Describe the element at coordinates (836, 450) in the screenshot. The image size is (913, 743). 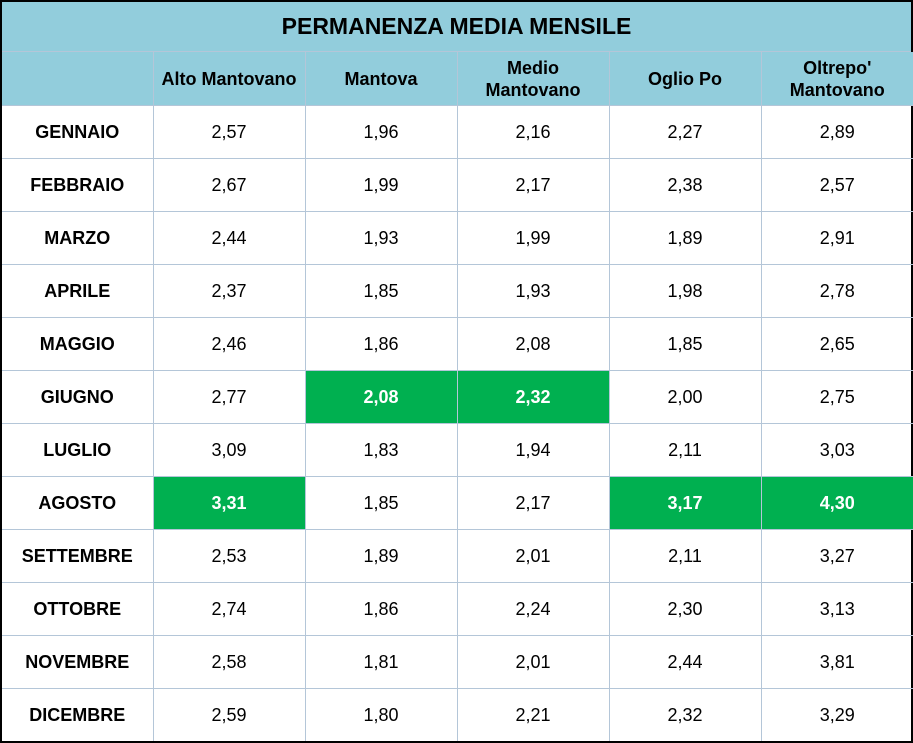
I see `value-cell: 3,03` at that location.